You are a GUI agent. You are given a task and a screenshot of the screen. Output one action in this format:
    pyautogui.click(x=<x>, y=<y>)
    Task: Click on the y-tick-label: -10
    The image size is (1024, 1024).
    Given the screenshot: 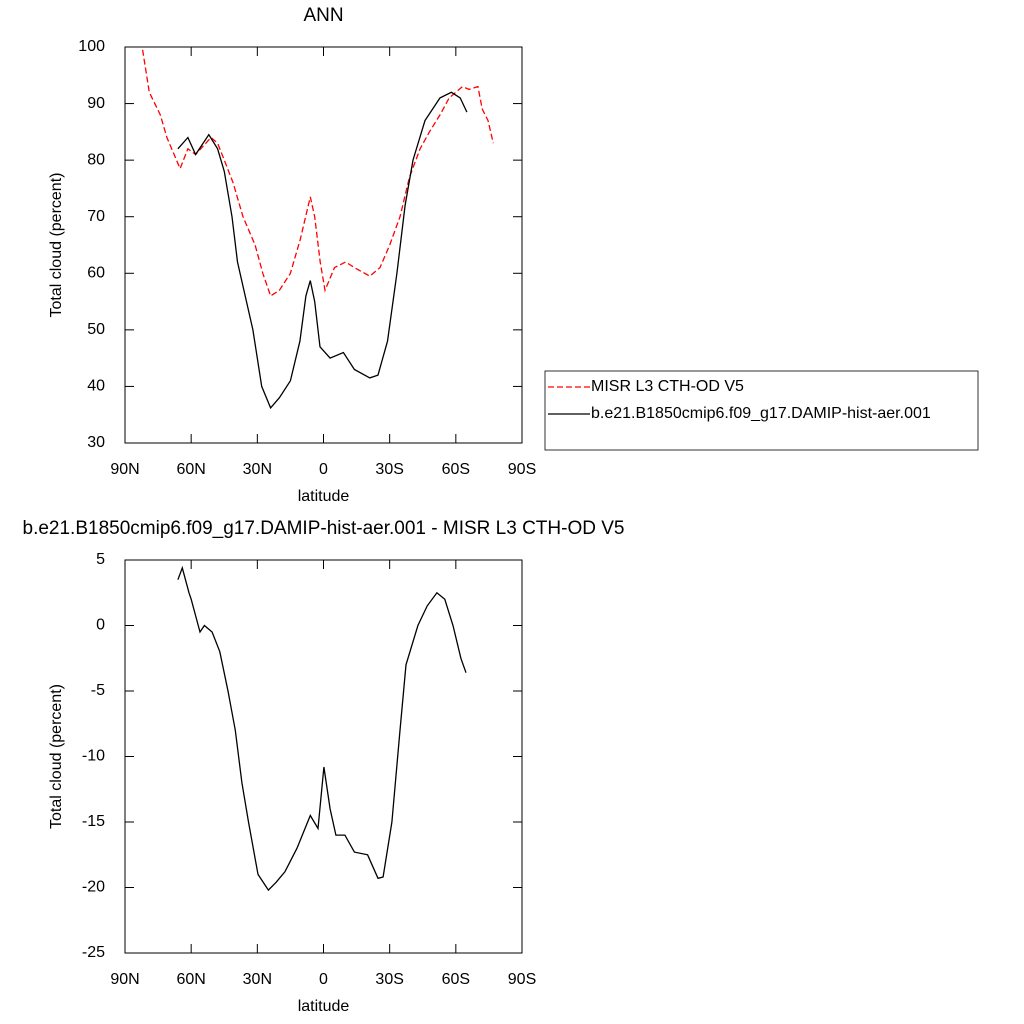 What is the action you would take?
    pyautogui.click(x=93, y=756)
    